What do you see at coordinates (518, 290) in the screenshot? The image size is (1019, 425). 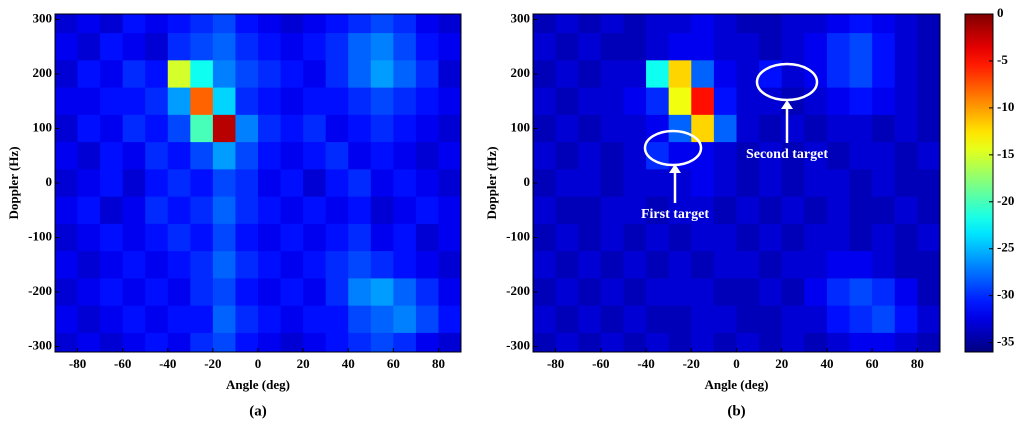 I see `y-tick-label: -200` at bounding box center [518, 290].